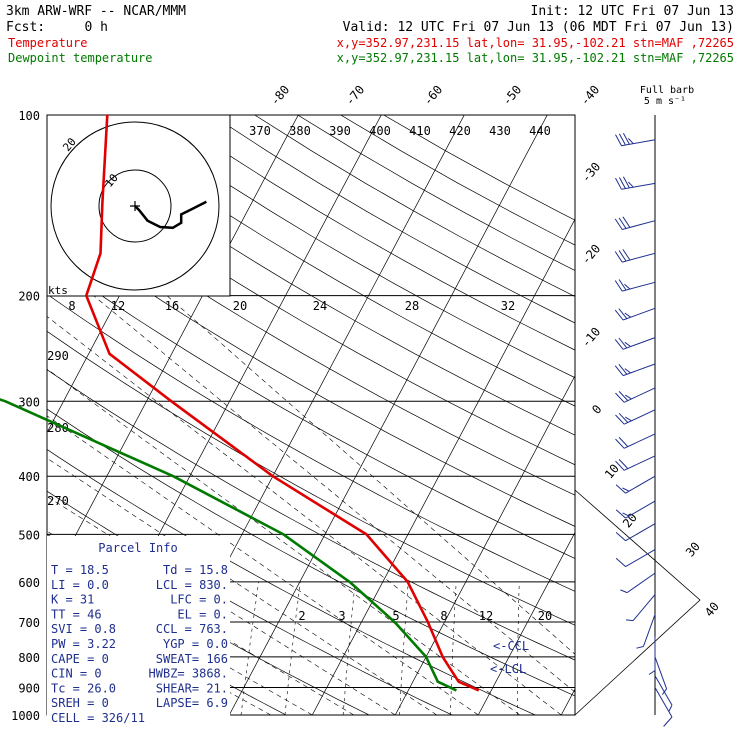 This screenshot has height=740, width=740. Describe the element at coordinates (195, 570) in the screenshot. I see `parcel-info-right-value: Td = 15.8` at that location.